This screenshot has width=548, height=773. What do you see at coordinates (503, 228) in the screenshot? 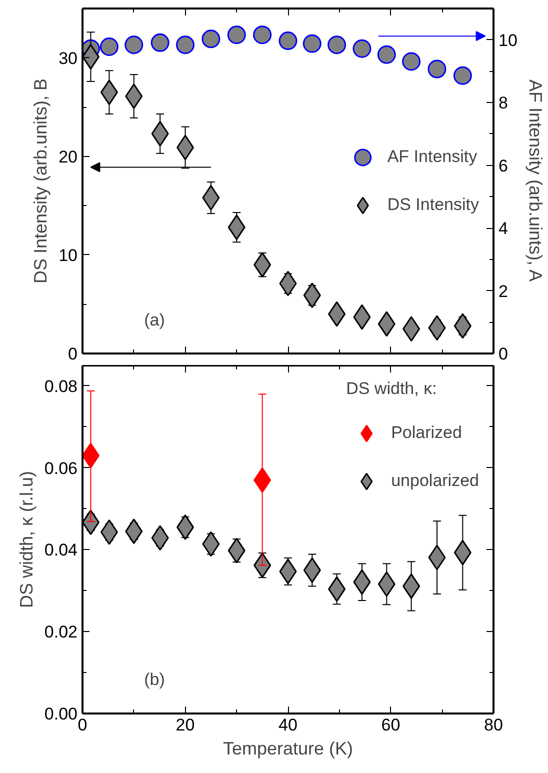
I see `y2-tick-label: 4` at bounding box center [503, 228].